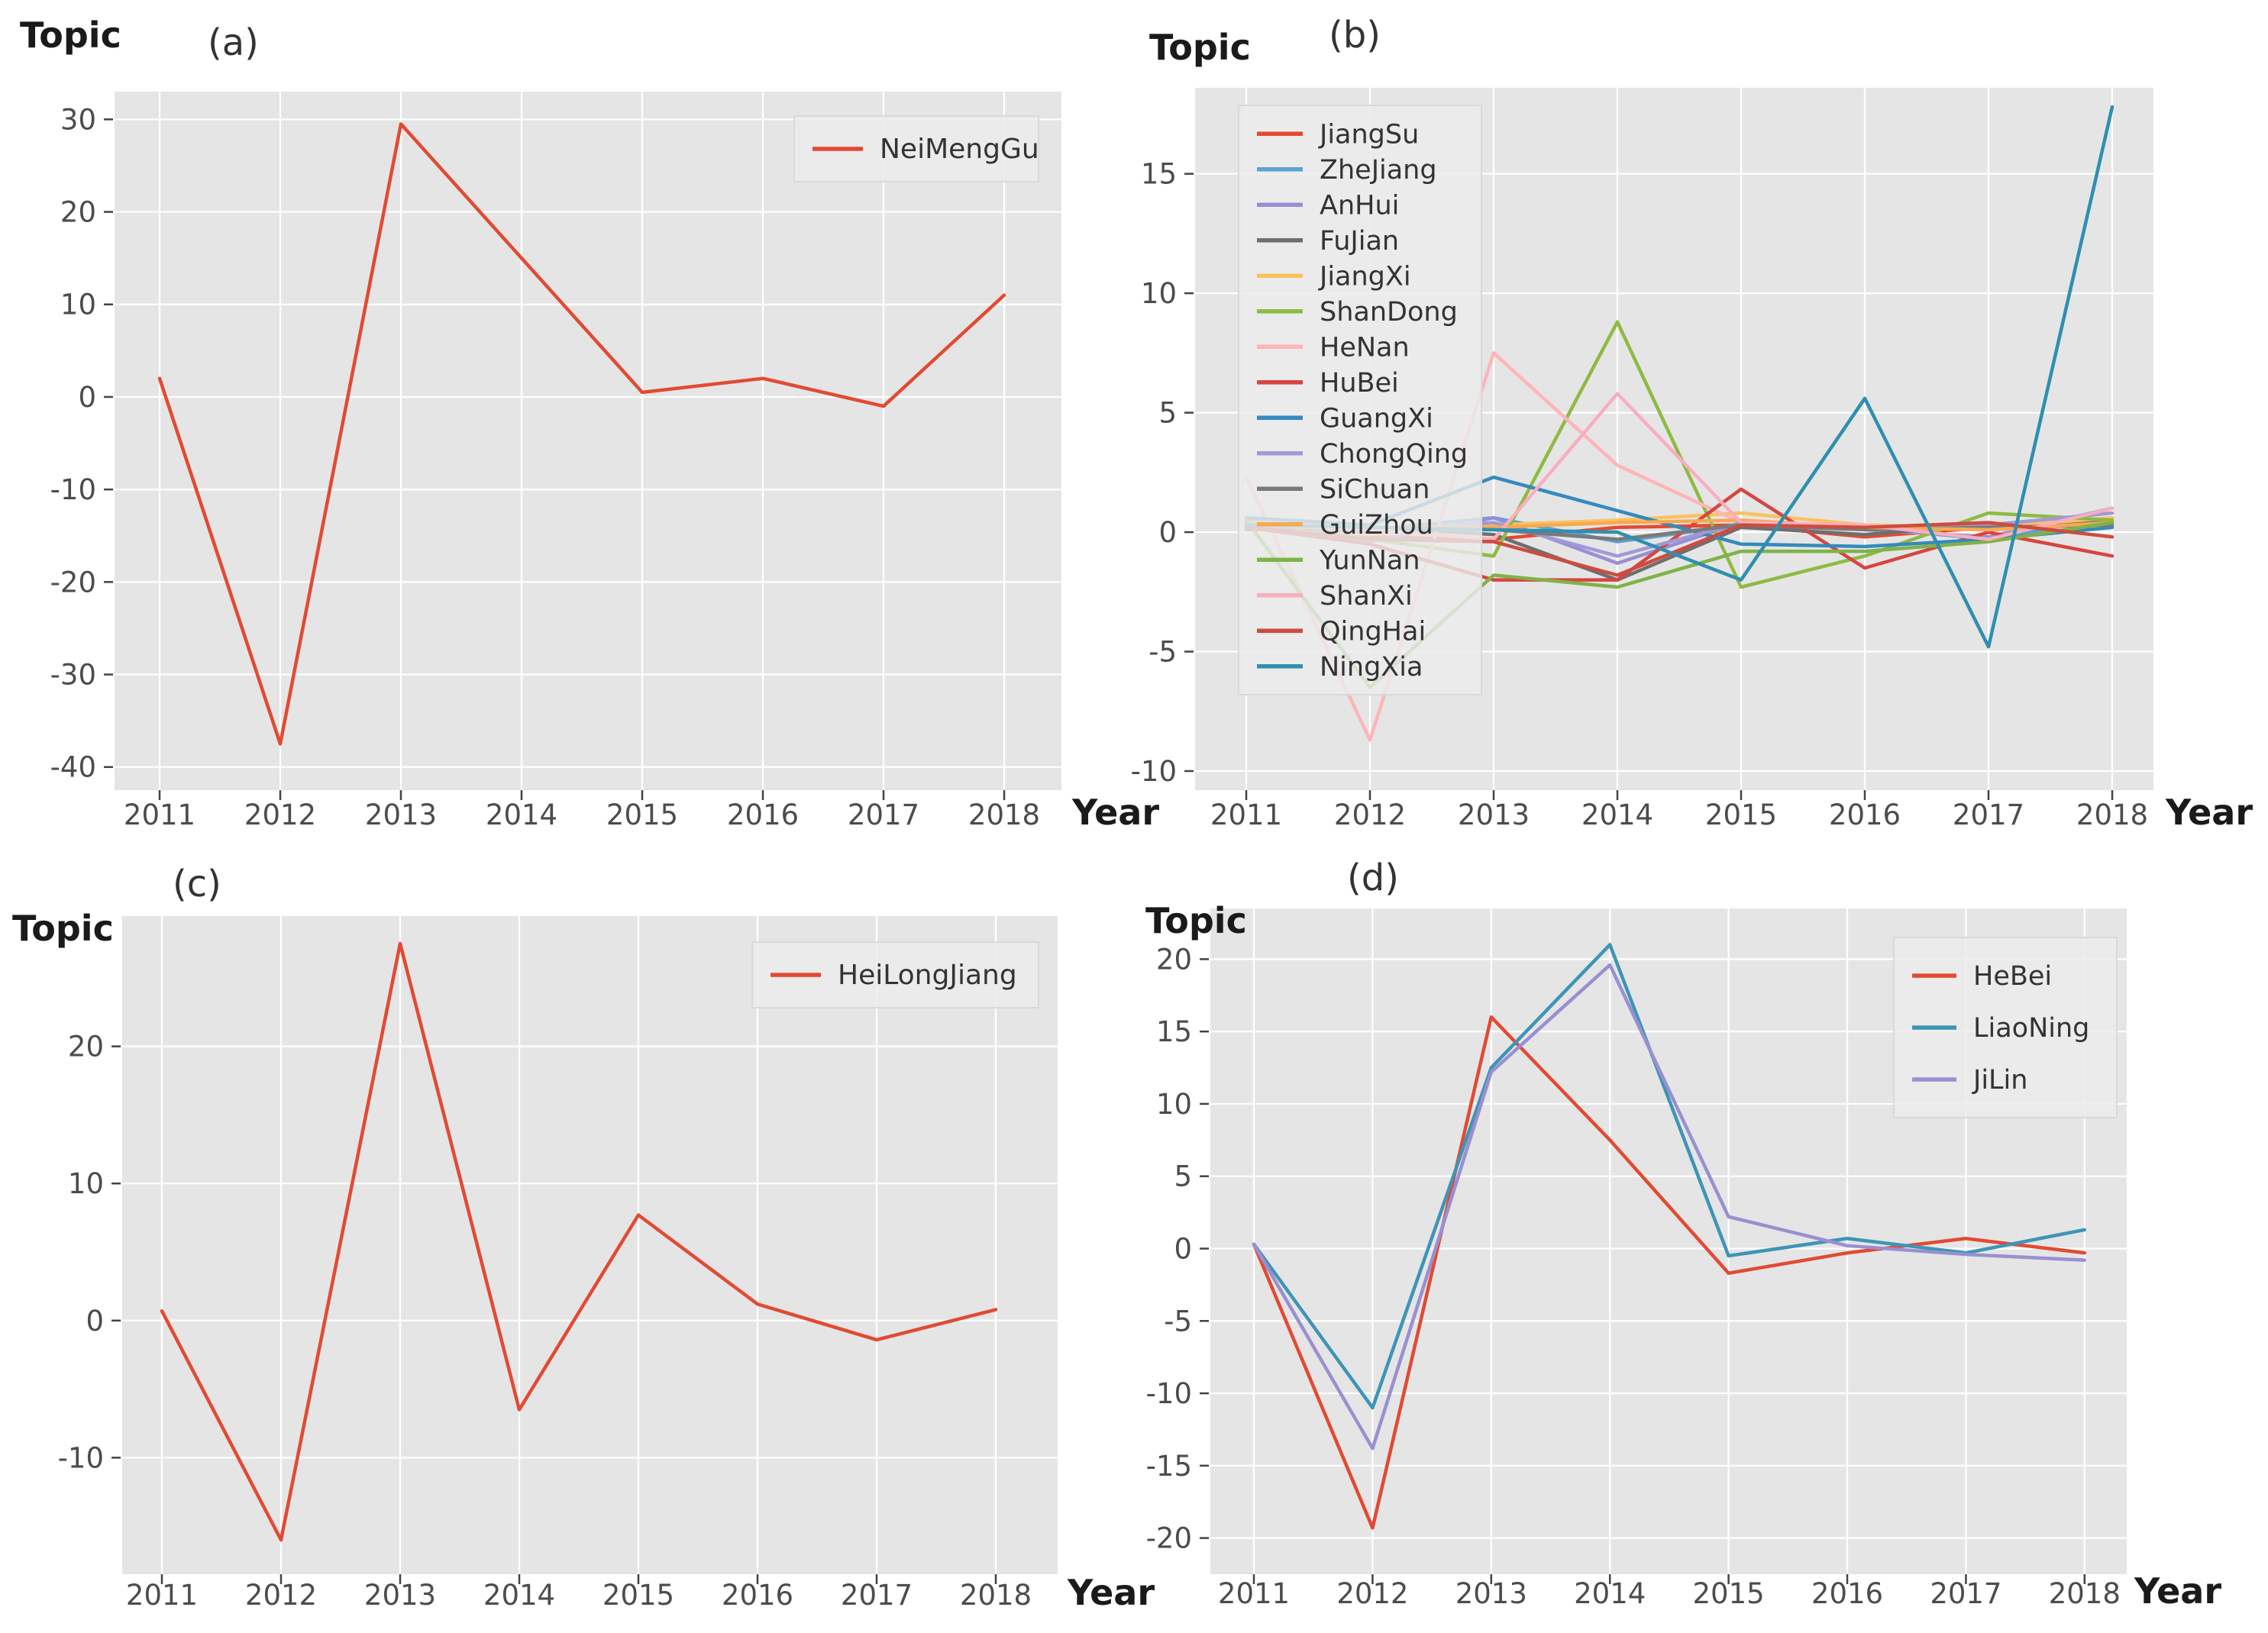 The image size is (2268, 1633). I want to click on legend-label-LiaoNing: LiaoNing, so click(2031, 1028).